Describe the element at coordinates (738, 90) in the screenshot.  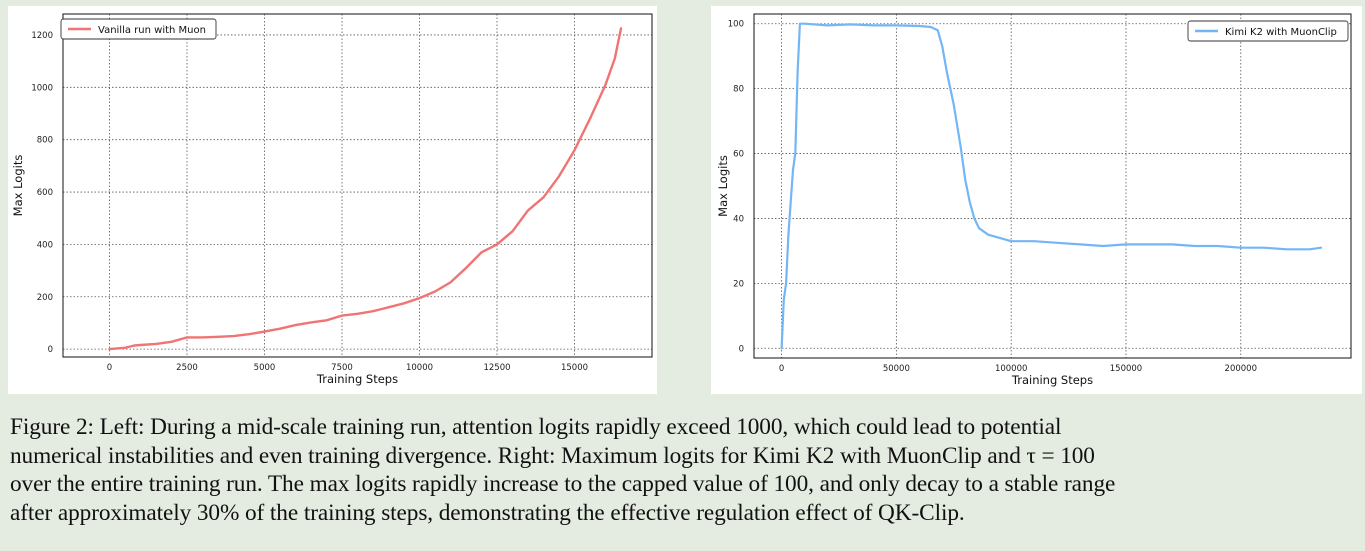
I see `y-tick-label: 80` at that location.